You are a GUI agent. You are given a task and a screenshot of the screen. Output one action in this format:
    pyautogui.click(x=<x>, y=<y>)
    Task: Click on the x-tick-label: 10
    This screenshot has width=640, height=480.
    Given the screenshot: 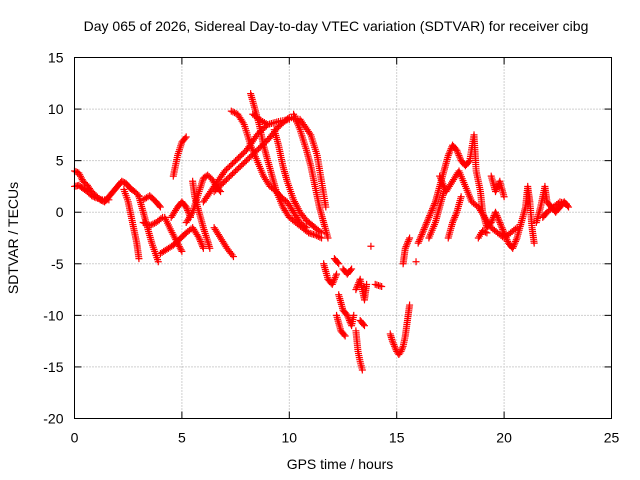 What is the action you would take?
    pyautogui.click(x=290, y=438)
    